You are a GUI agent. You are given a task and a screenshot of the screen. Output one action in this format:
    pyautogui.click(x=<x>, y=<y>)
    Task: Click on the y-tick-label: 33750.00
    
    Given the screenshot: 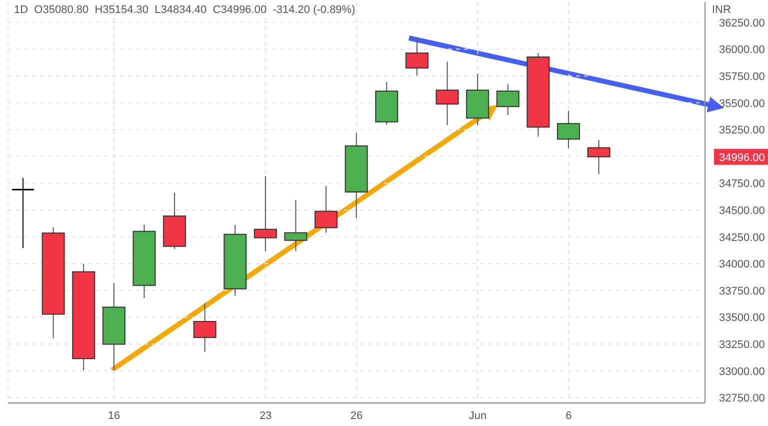 What is the action you would take?
    pyautogui.click(x=742, y=291)
    